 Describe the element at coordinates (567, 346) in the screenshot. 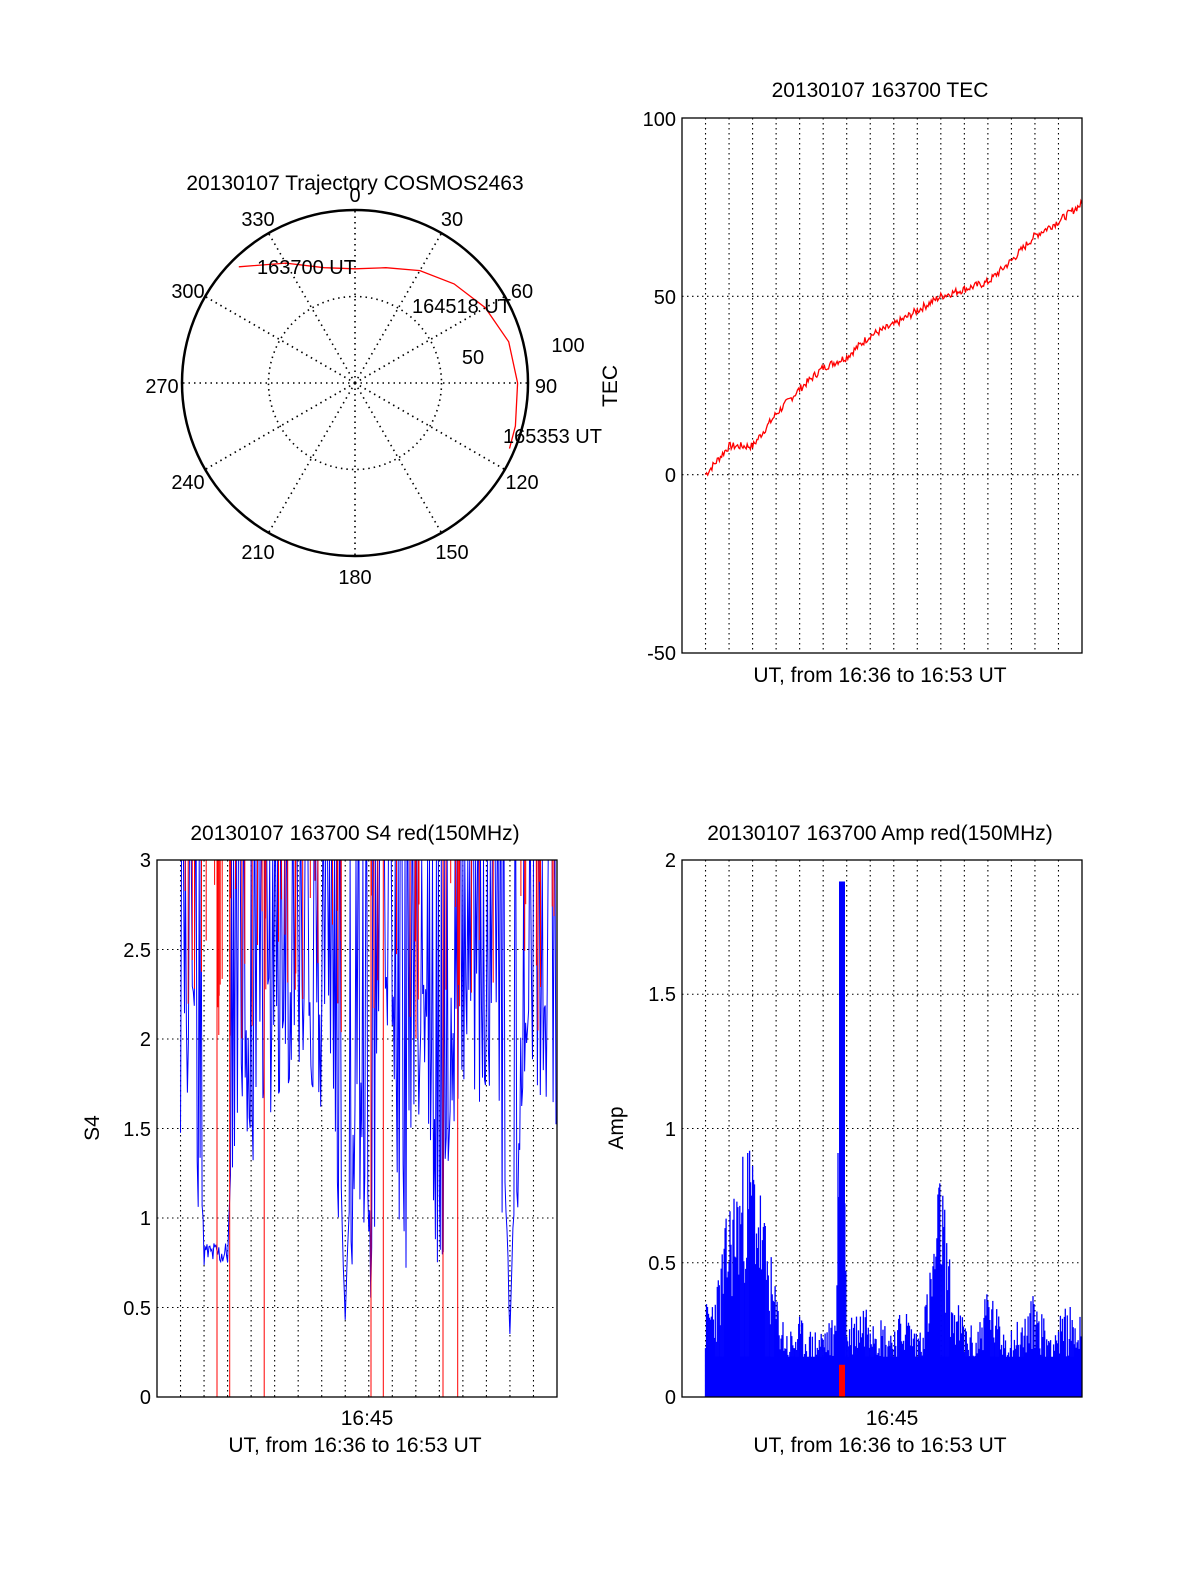

I see `radial-label-100: 100` at that location.